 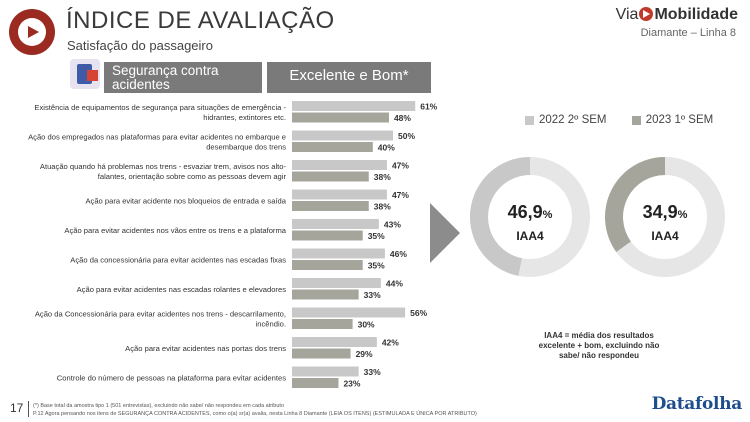 I want to click on bar-value-label: 43%, so click(x=392, y=225).